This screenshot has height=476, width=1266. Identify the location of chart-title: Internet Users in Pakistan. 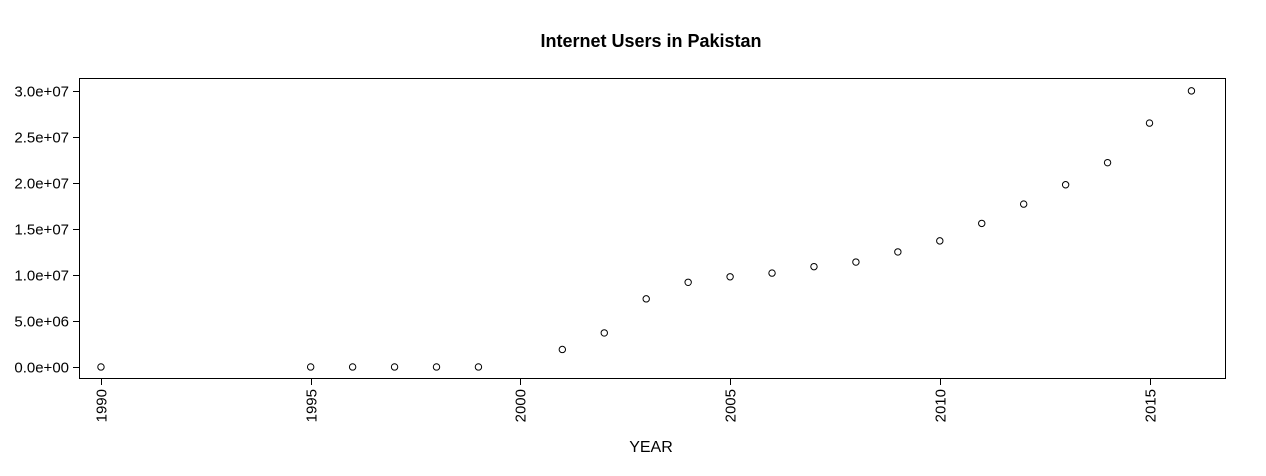
(650, 41).